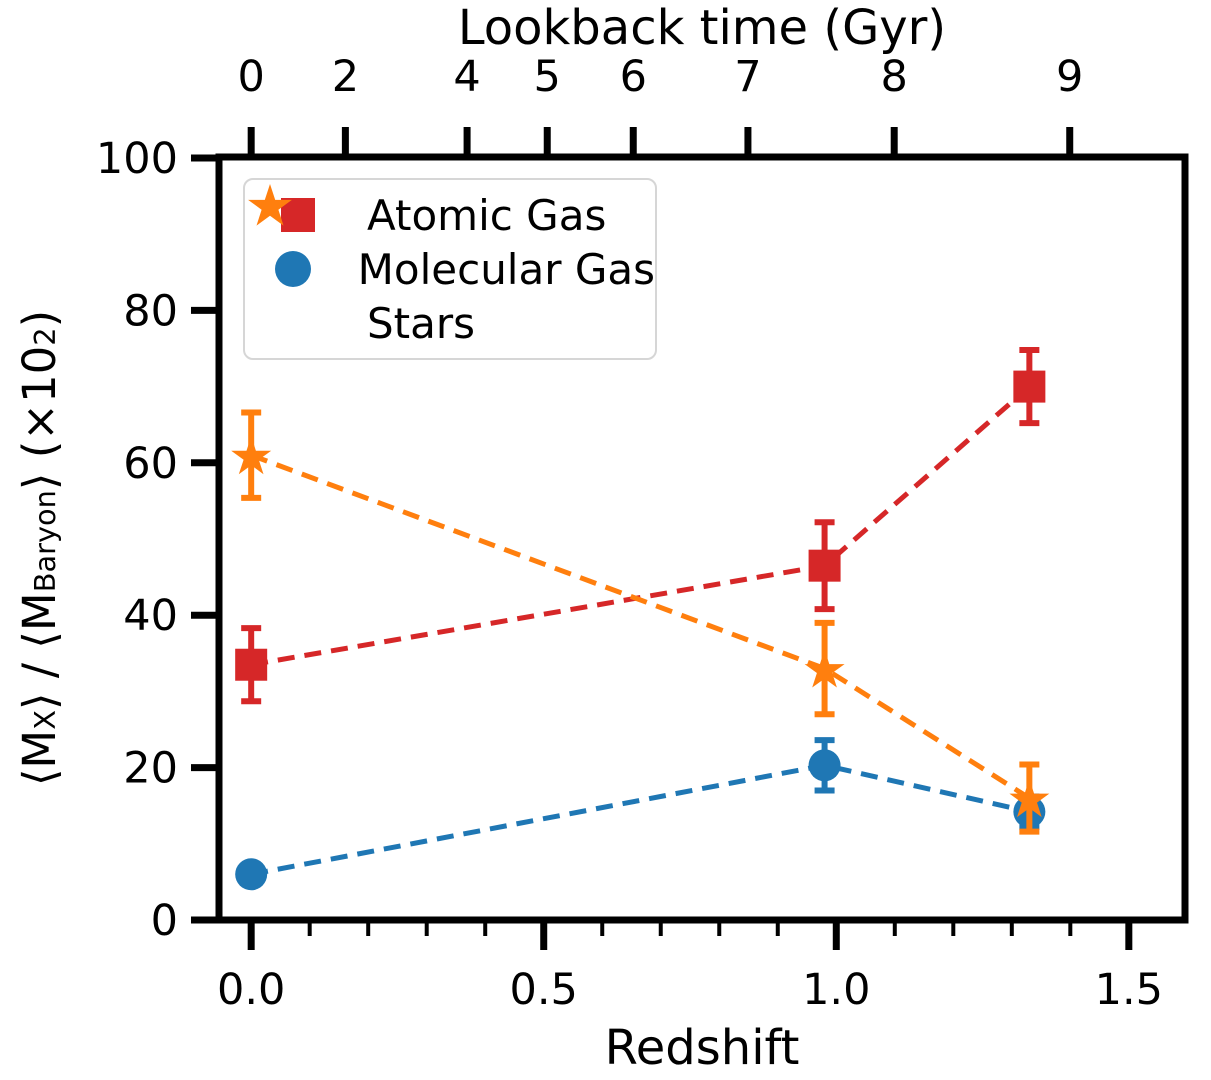 The image size is (1211, 1080). Describe the element at coordinates (836, 990) in the screenshot. I see `x-axis-tick-label: 1.0` at that location.